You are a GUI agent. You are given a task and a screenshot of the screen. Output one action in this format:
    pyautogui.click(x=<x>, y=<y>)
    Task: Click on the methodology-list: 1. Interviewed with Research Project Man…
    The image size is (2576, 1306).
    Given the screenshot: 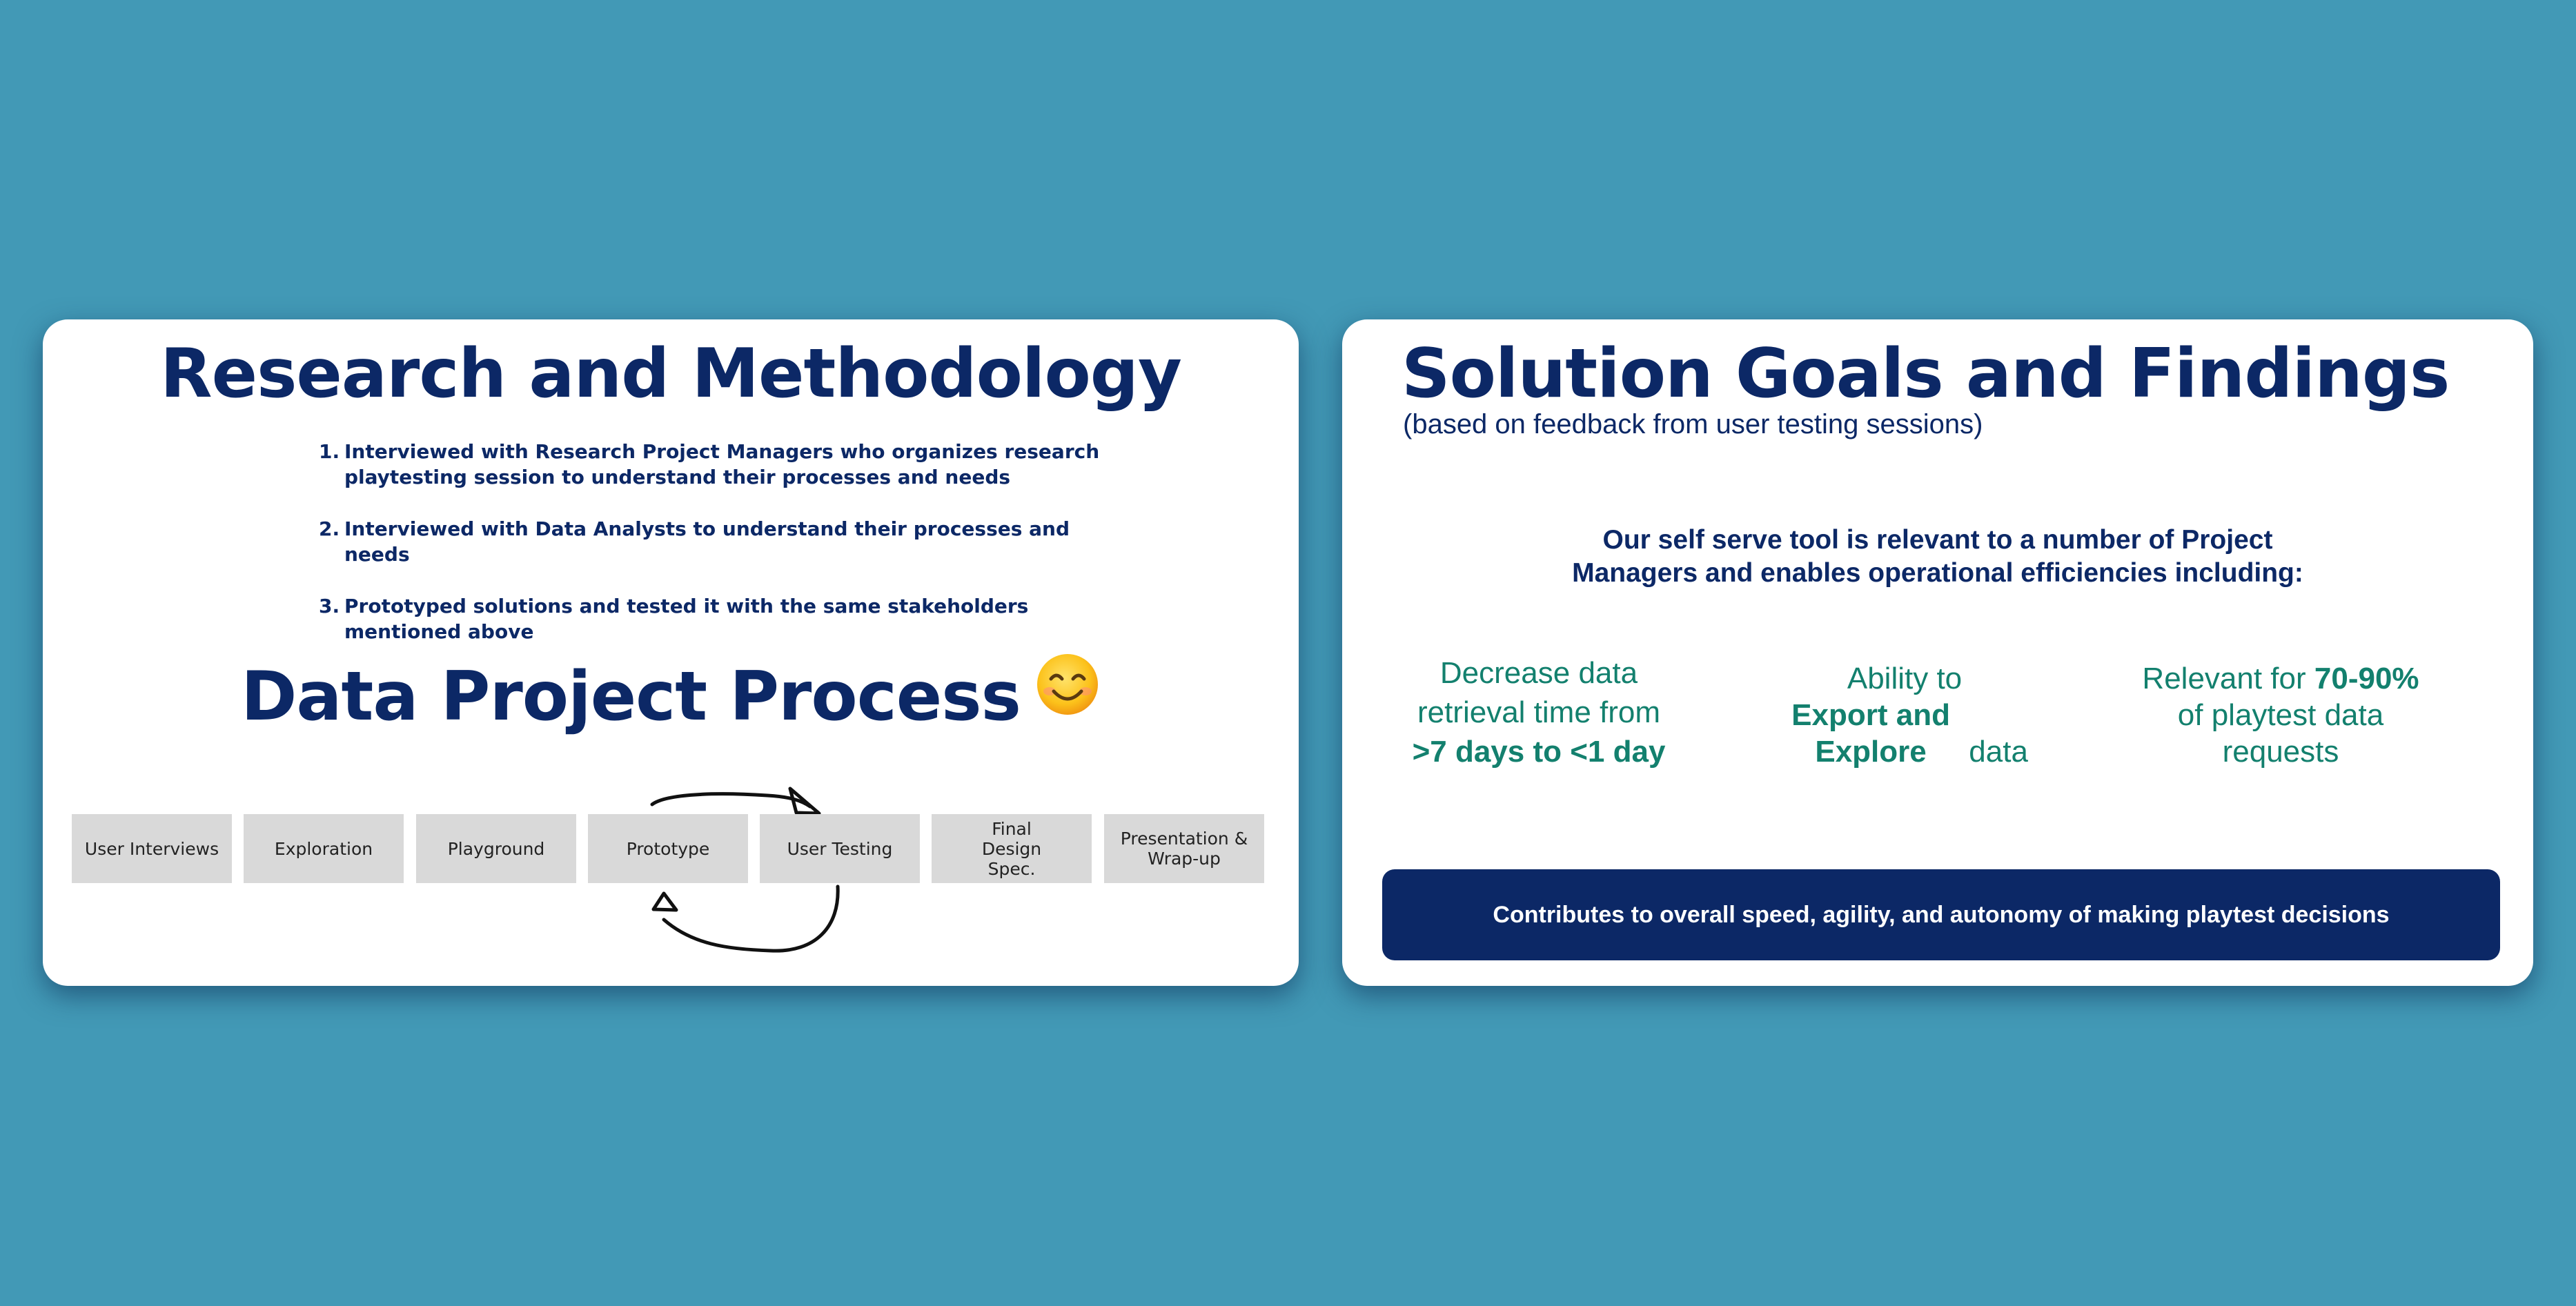 What is the action you would take?
    pyautogui.click(x=688, y=555)
    